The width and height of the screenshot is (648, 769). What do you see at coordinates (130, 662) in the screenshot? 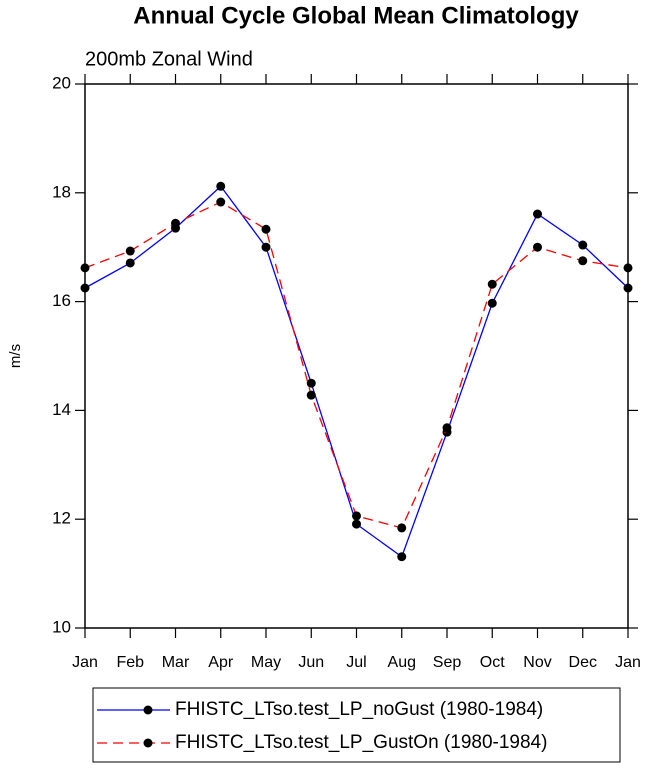
I see `x-tick-label: Feb` at bounding box center [130, 662].